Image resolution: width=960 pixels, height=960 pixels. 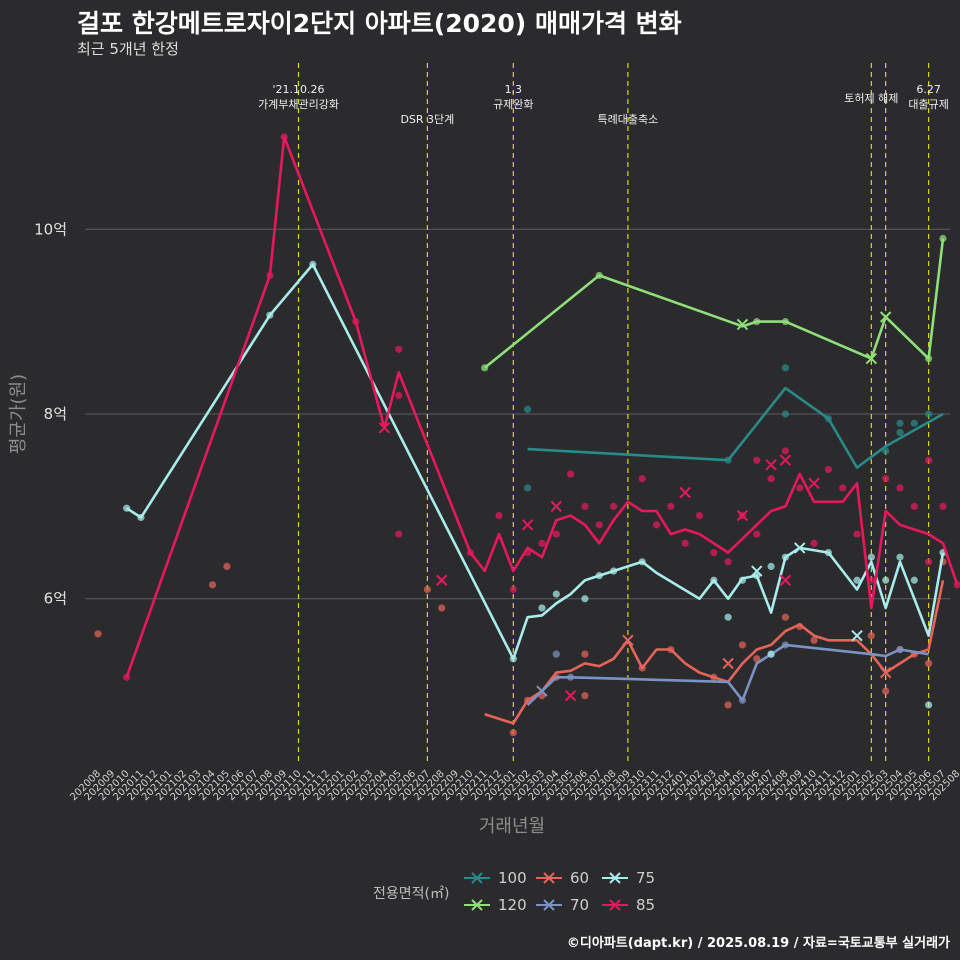 What do you see at coordinates (928, 104) in the screenshot?
I see `event-label: 대출규제` at bounding box center [928, 104].